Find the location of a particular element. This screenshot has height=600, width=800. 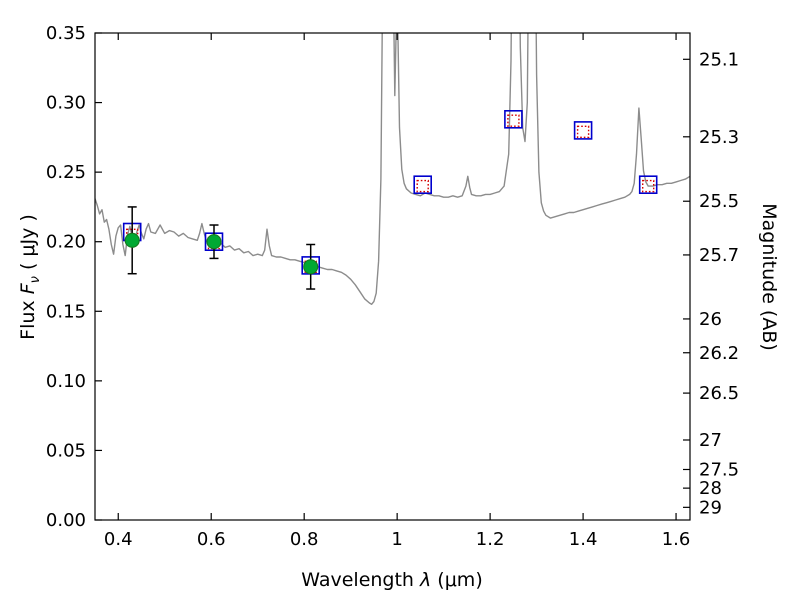

x-tick-label: 1.6 is located at coordinates (676, 539).